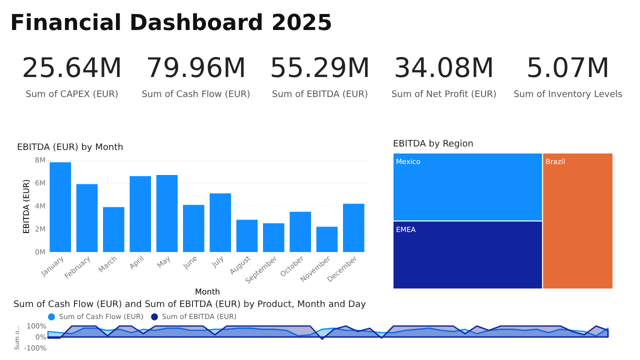 The height and width of the screenshot is (360, 640). What do you see at coordinates (444, 68) in the screenshot?
I see `text: 34.08M` at bounding box center [444, 68].